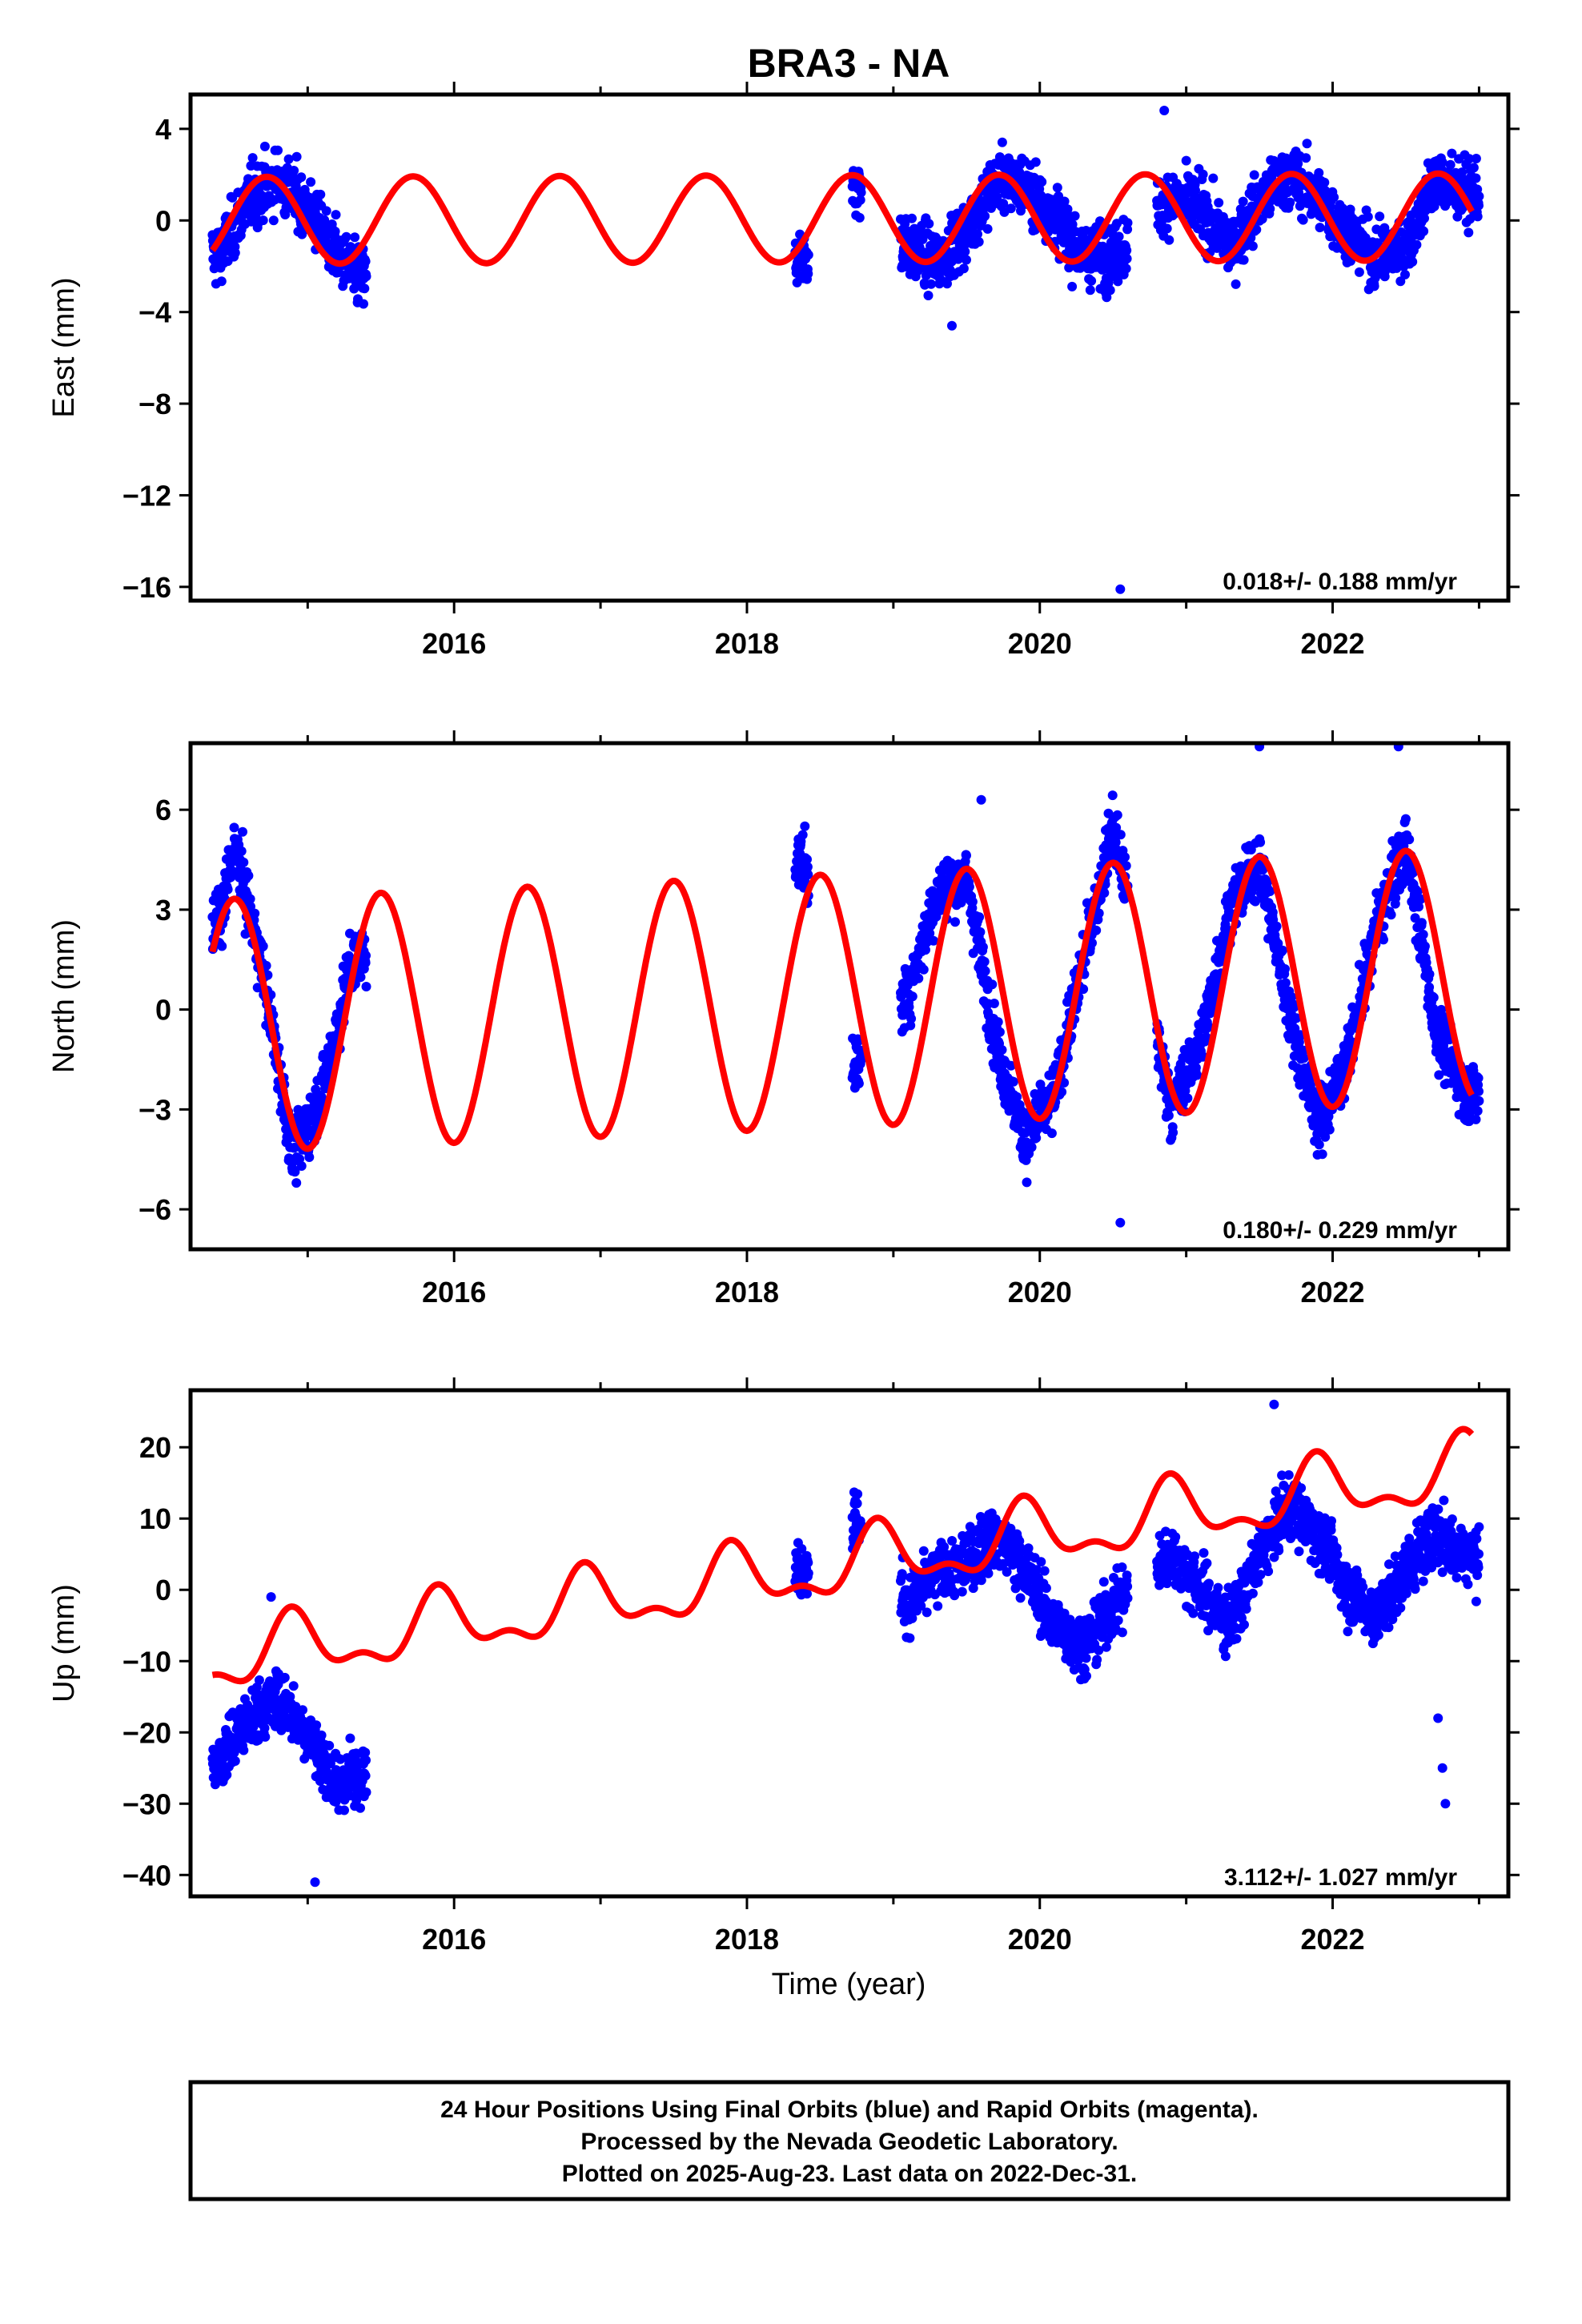  I want to click on rate-label: 0.180+/- 0.229 mm/yr, so click(1340, 1230).